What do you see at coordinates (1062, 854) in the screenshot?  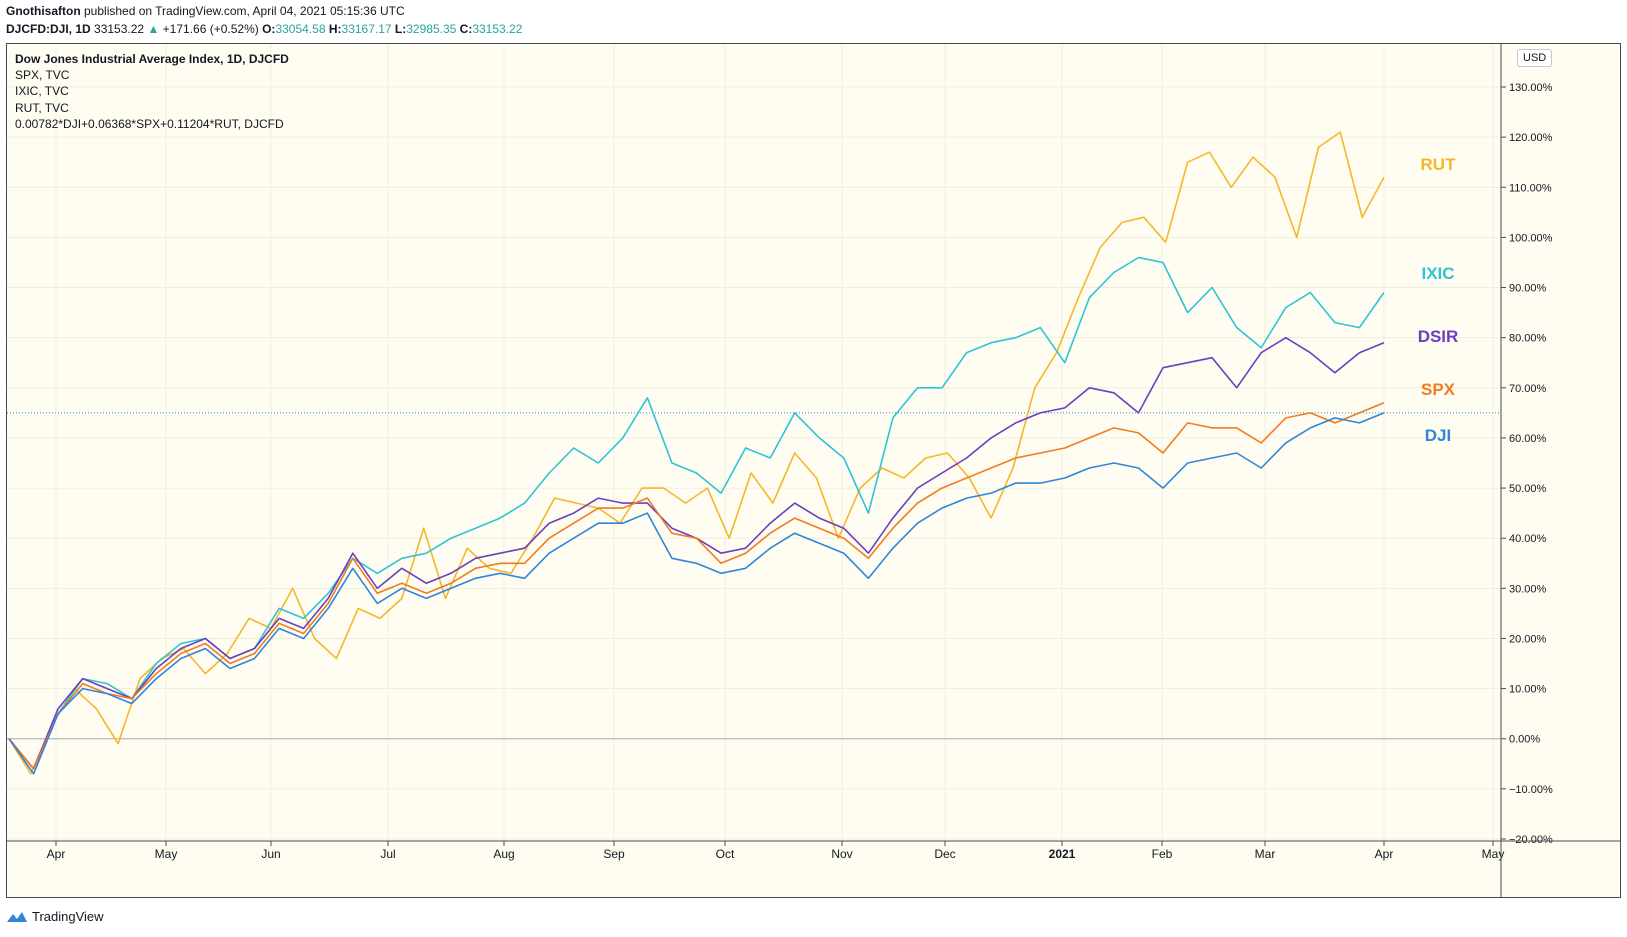 I see `x-tick-label: 2021` at bounding box center [1062, 854].